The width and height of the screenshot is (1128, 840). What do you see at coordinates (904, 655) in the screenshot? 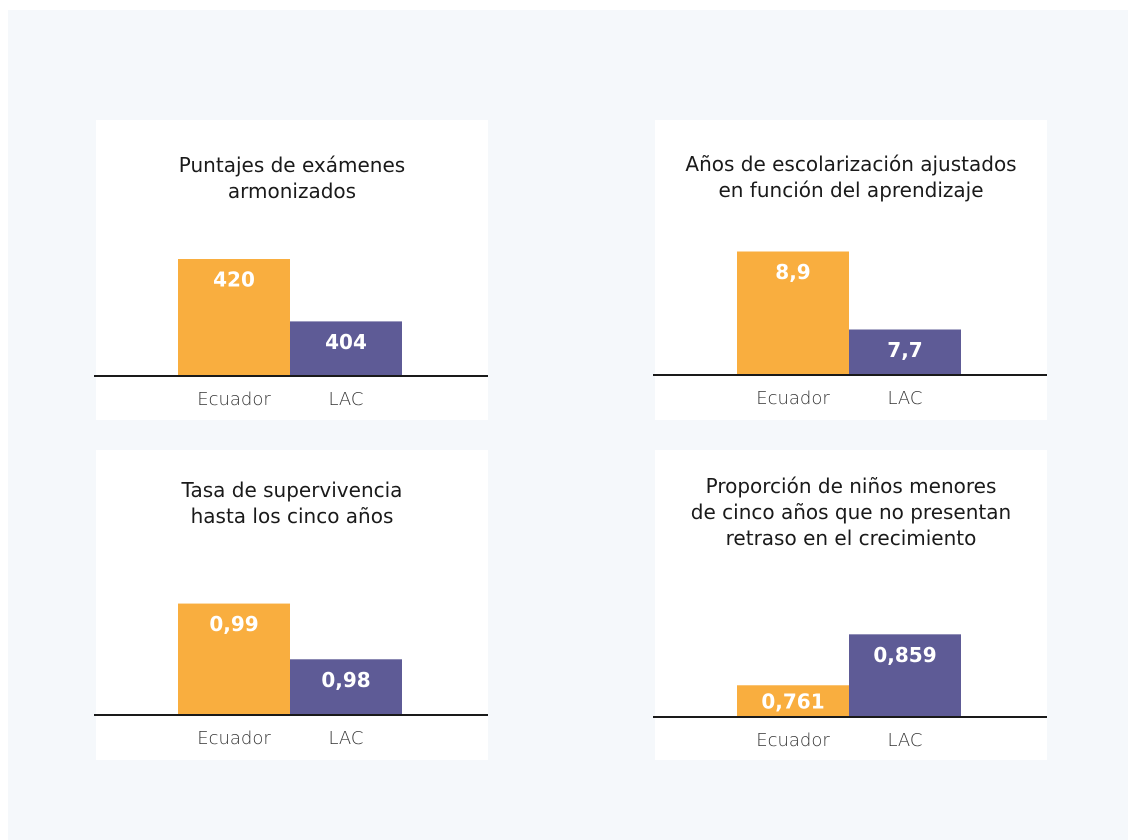
I see `value-label: 0,859` at bounding box center [904, 655].